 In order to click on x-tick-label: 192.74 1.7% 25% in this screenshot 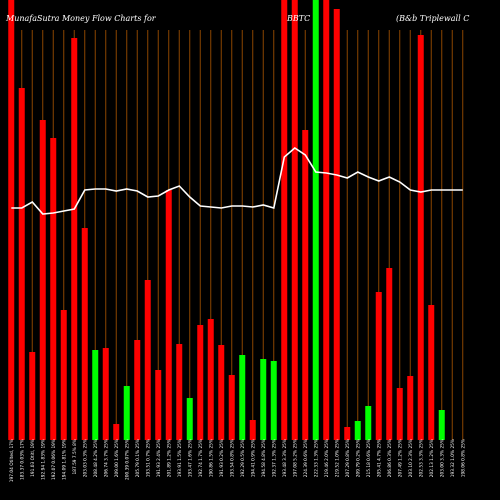, I will do `click(201, 458)`.